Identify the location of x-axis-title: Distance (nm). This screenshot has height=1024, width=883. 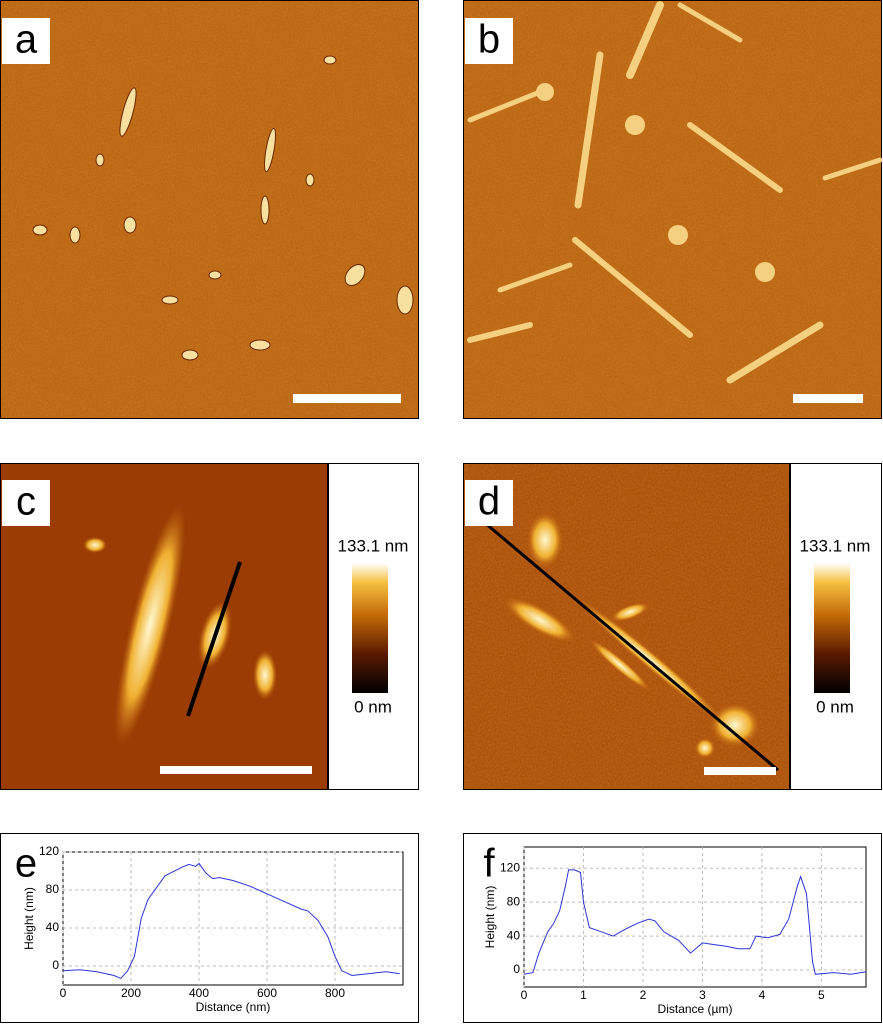
(233, 1007).